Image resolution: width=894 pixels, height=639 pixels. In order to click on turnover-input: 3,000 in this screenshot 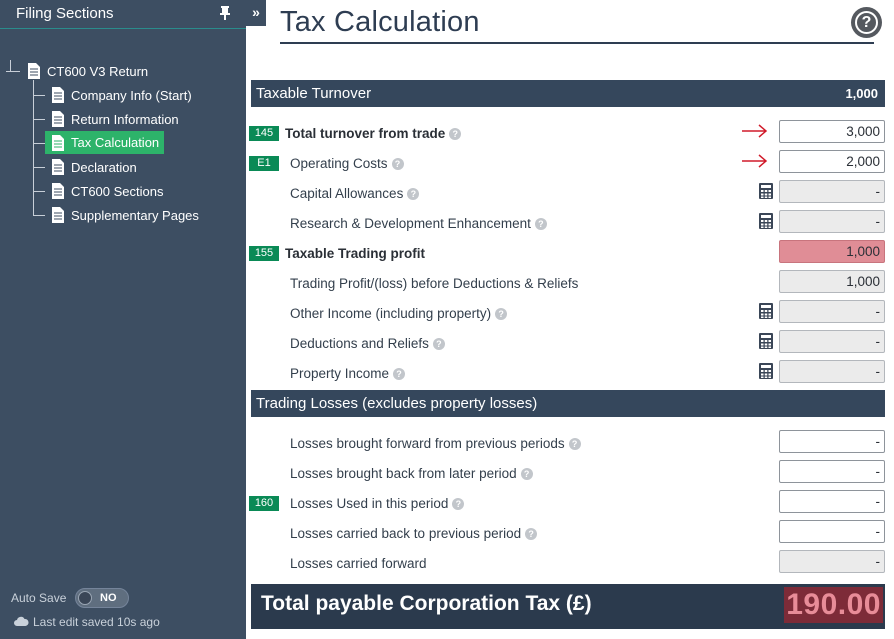, I will do `click(832, 131)`.